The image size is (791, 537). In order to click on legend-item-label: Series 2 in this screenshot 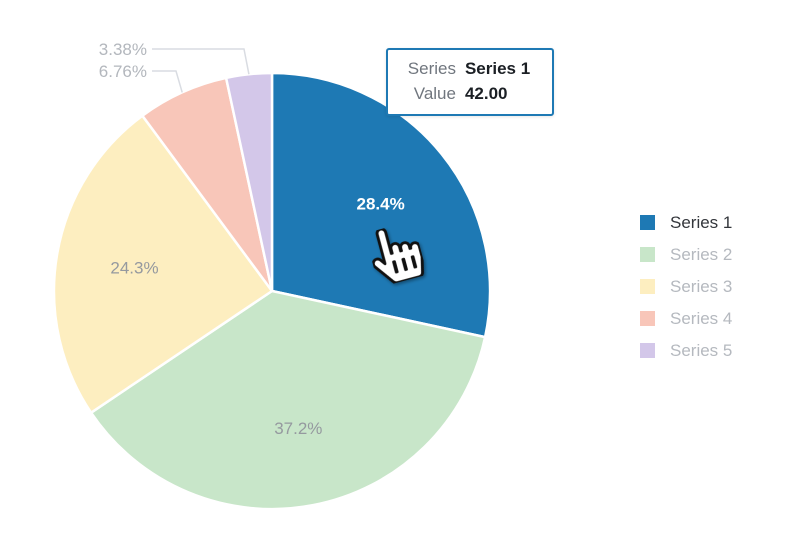, I will do `click(701, 254)`.